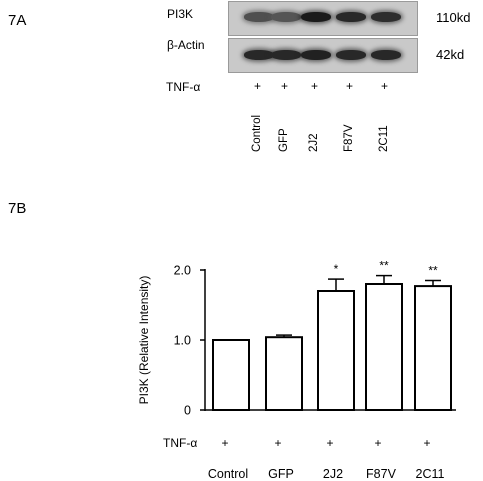  What do you see at coordinates (333, 474) in the screenshot?
I see `category-label: 2J2` at bounding box center [333, 474].